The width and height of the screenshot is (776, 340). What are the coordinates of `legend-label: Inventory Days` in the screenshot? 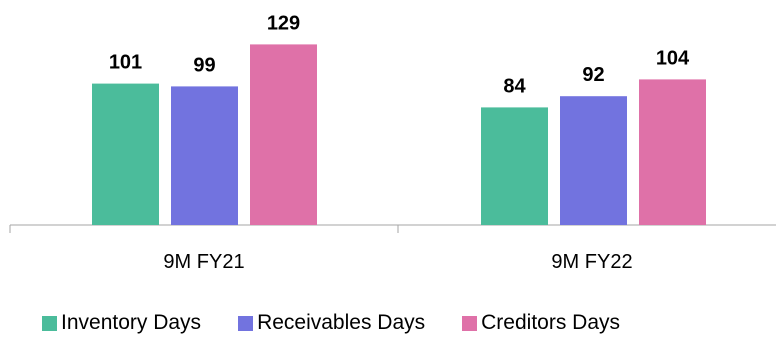 It's located at (131, 322).